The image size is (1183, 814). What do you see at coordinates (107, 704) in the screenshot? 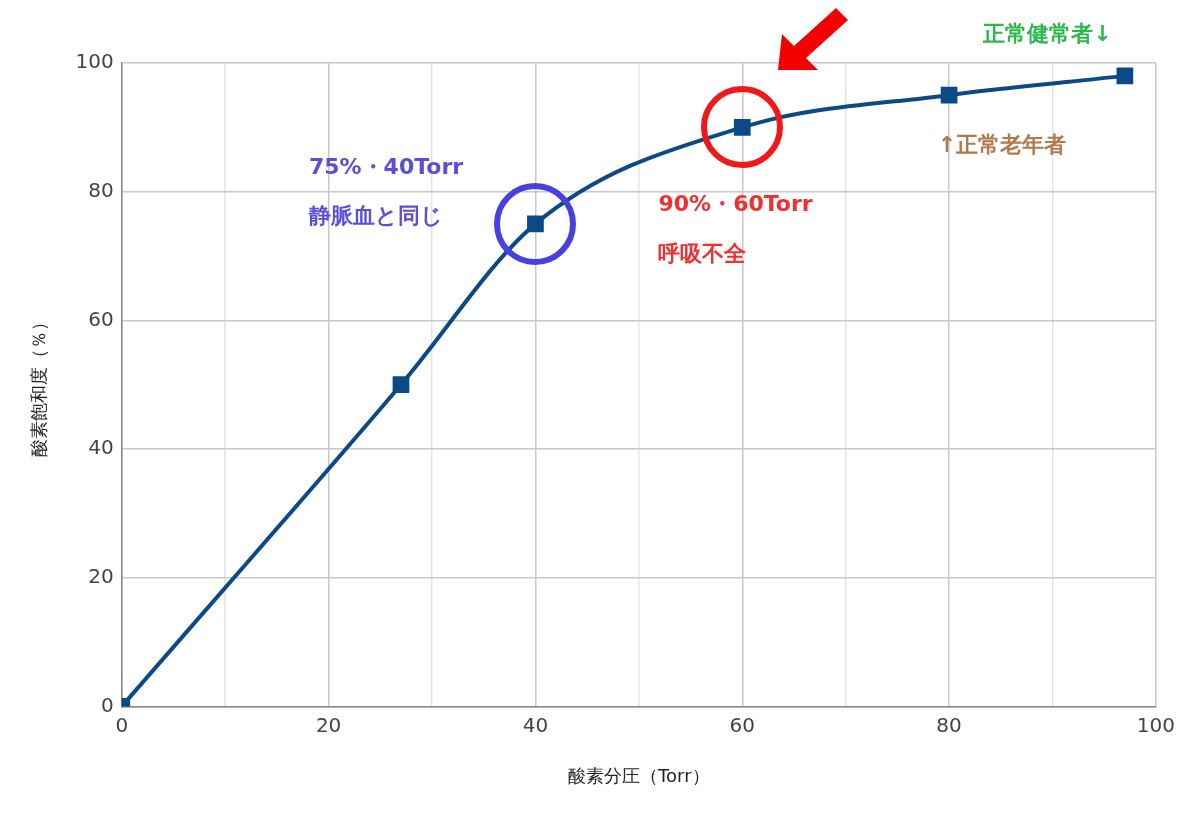
I see `y-tick-label: 0` at bounding box center [107, 704].